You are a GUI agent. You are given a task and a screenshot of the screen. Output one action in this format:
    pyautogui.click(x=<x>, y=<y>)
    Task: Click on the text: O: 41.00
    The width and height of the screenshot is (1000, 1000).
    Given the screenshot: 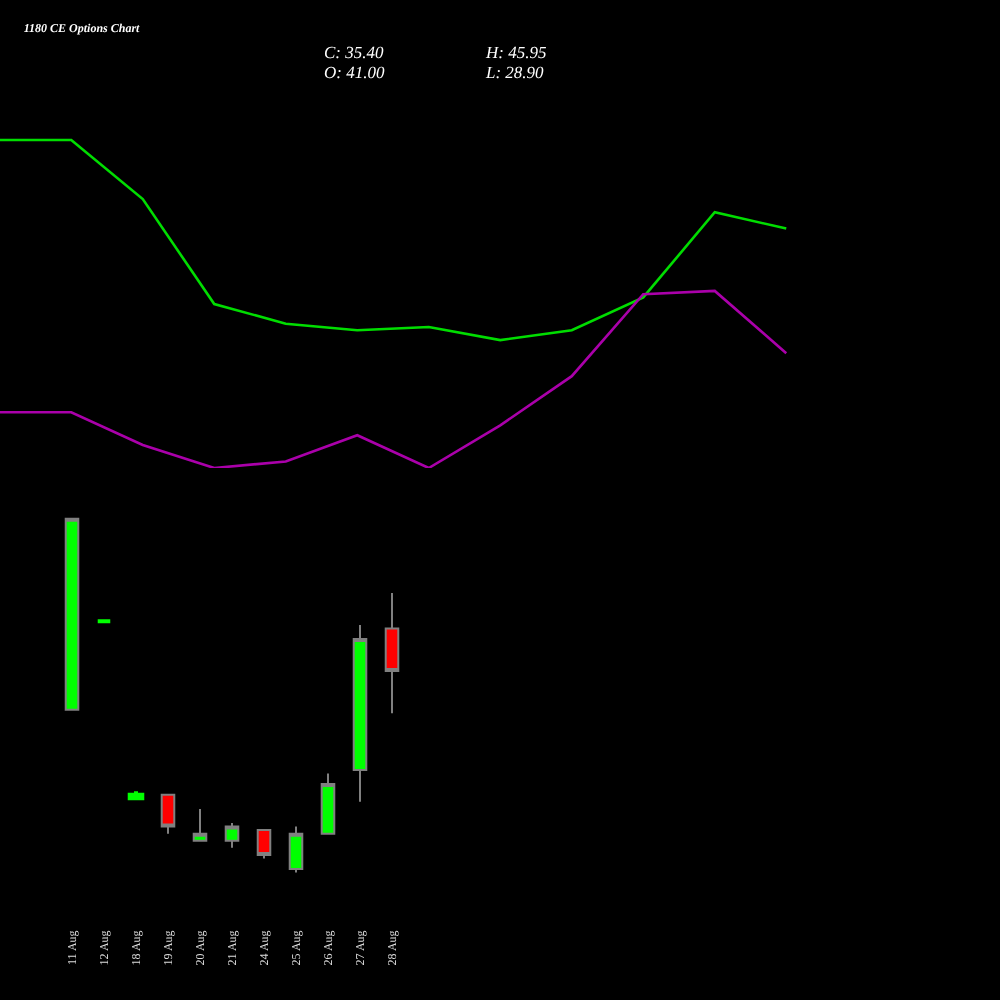 What is the action you would take?
    pyautogui.click(x=355, y=72)
    